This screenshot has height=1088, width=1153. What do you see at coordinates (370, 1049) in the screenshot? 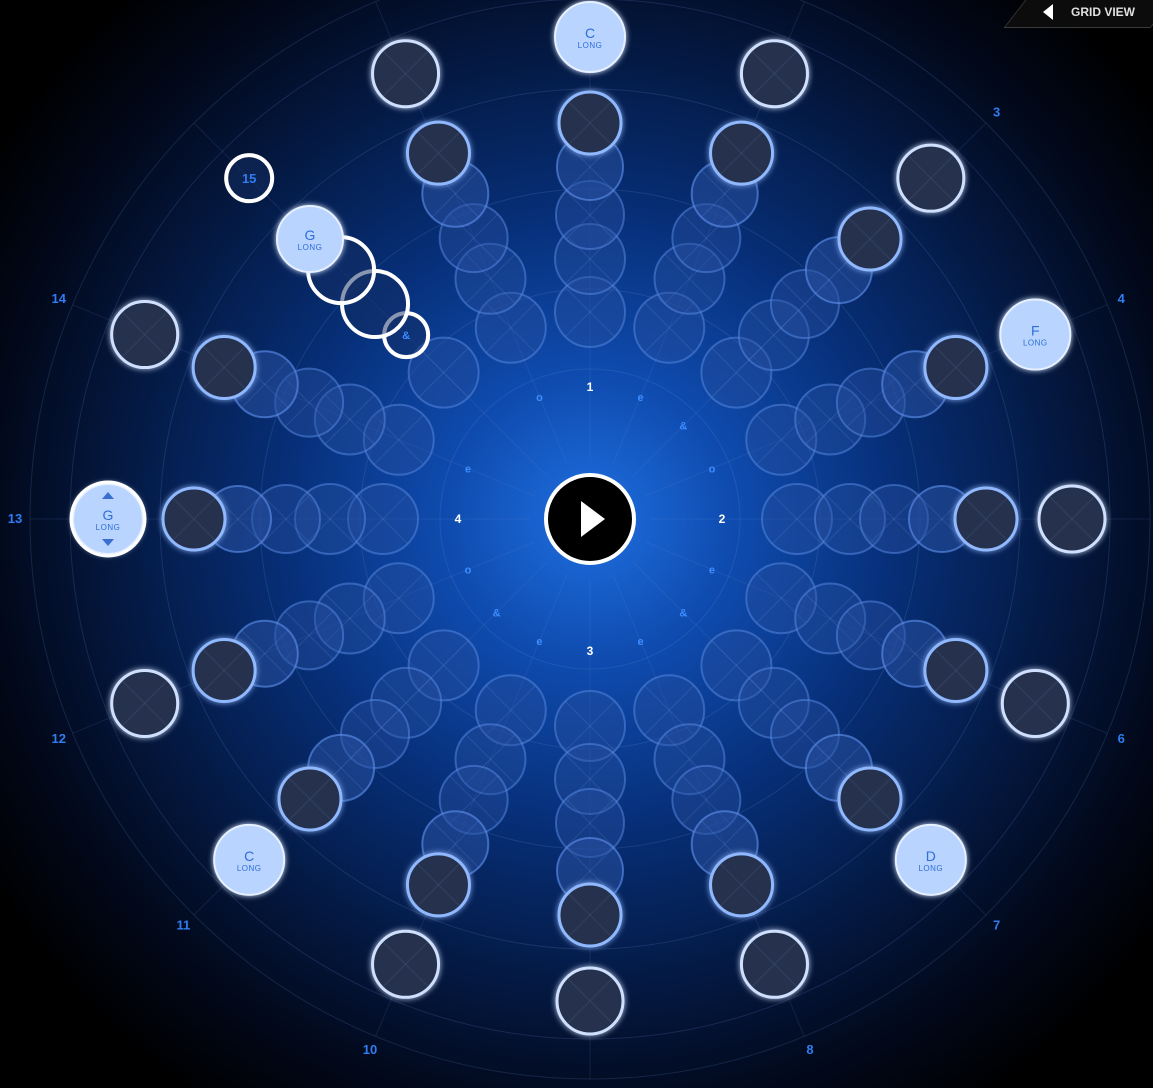
I see `step-number: 10` at bounding box center [370, 1049].